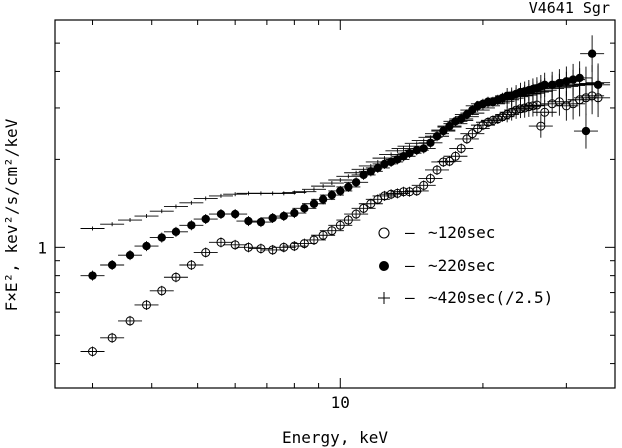  Describe the element at coordinates (569, 8) in the screenshot. I see `chart-title: V4641 Sgr` at that location.